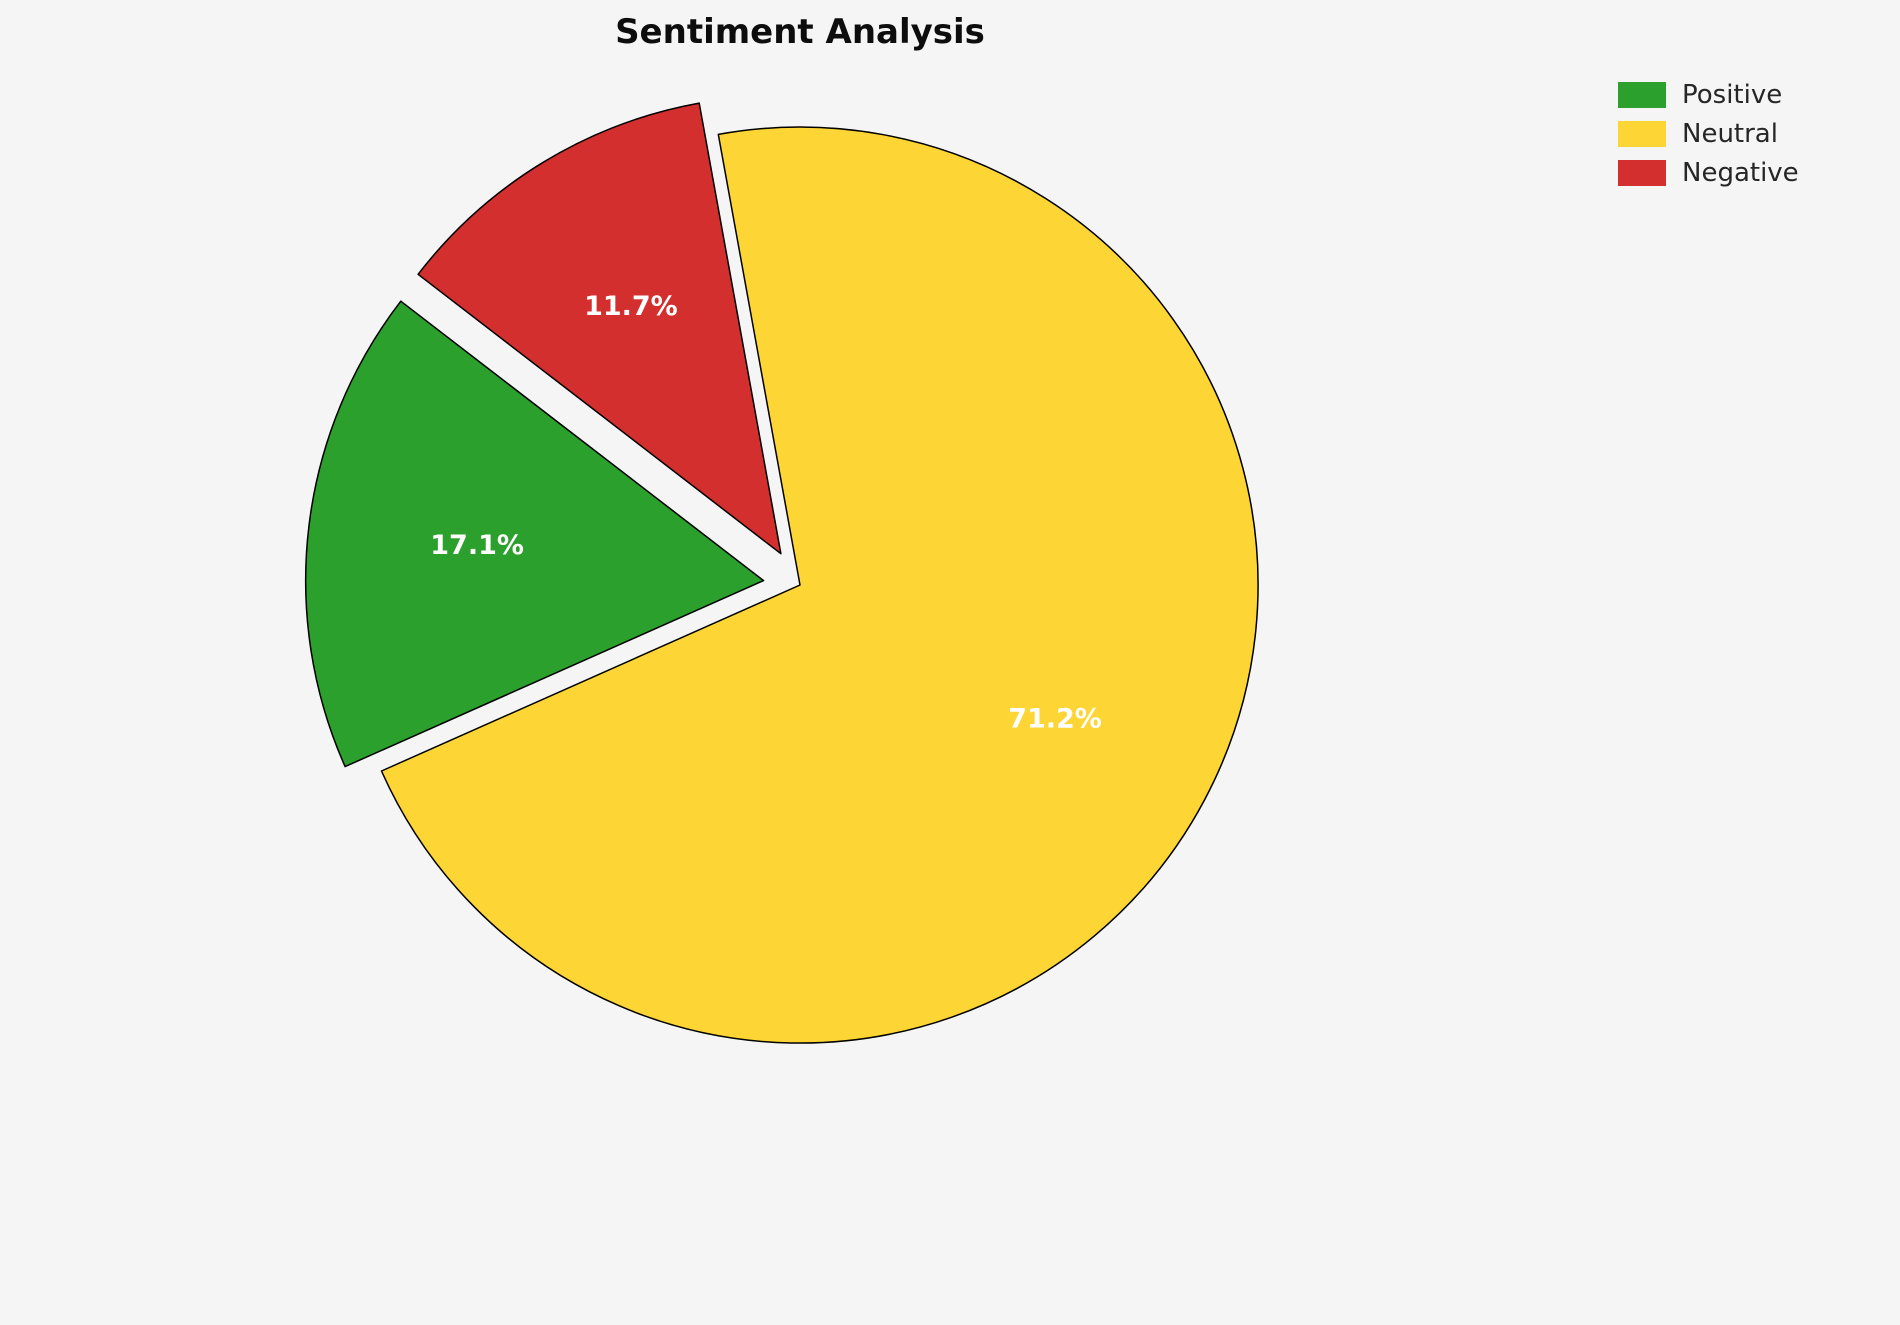 The height and width of the screenshot is (1325, 1900). Describe the element at coordinates (1642, 95) in the screenshot. I see `legend-swatch-positive` at that location.